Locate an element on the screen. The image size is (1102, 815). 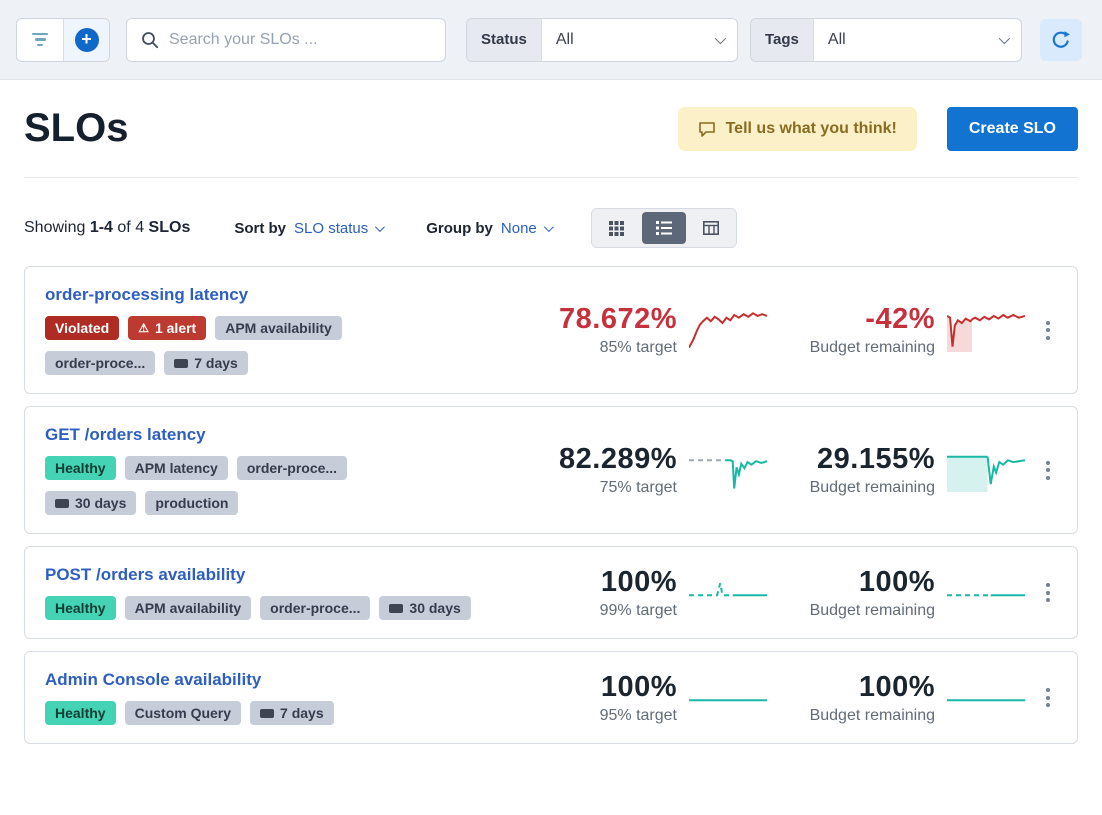
feedback-button: Tell us what you think! is located at coordinates (797, 128).